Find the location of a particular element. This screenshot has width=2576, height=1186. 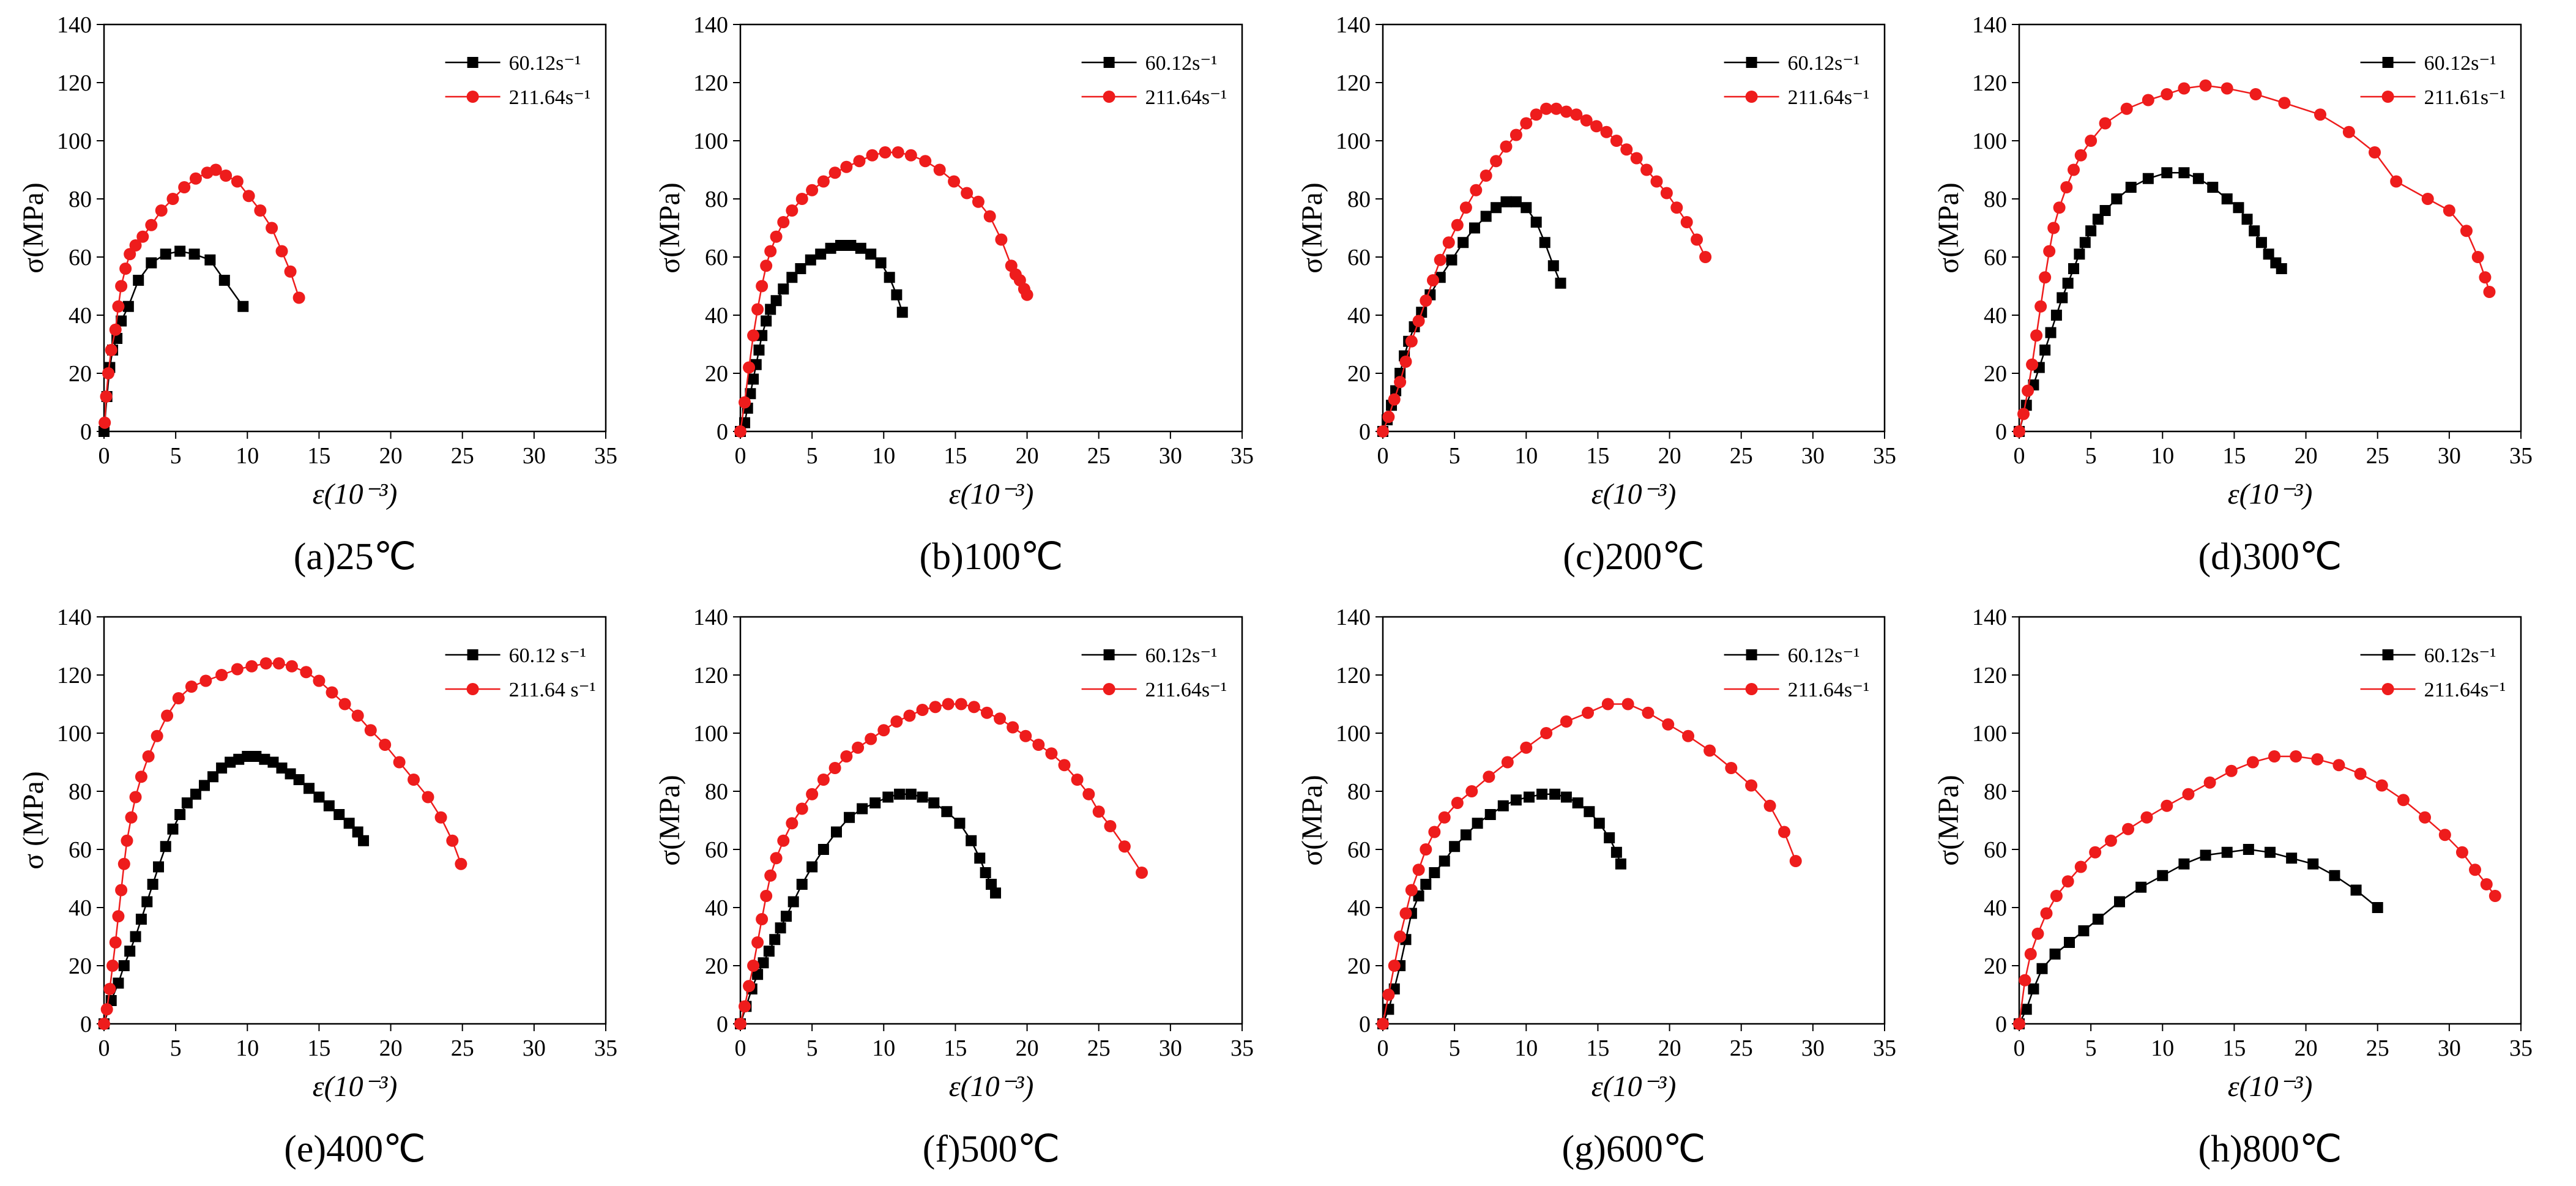

plot-frame is located at coordinates (2270, 820).